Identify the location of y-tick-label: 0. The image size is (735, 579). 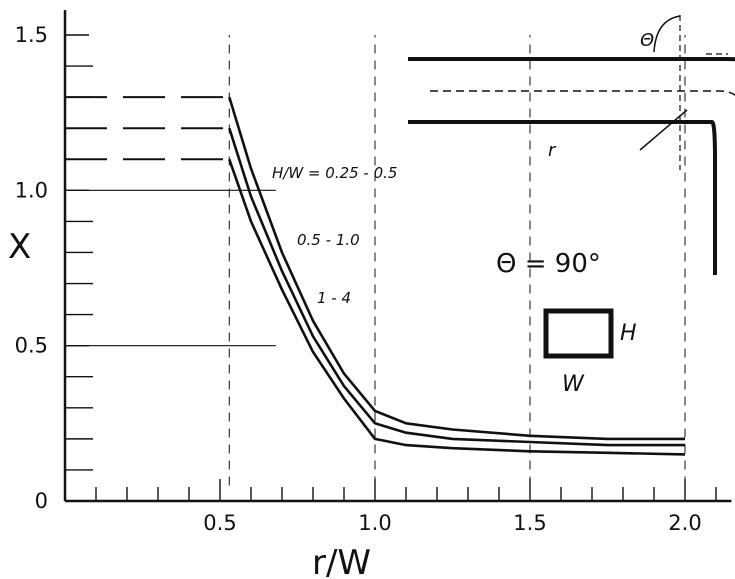
(41, 501).